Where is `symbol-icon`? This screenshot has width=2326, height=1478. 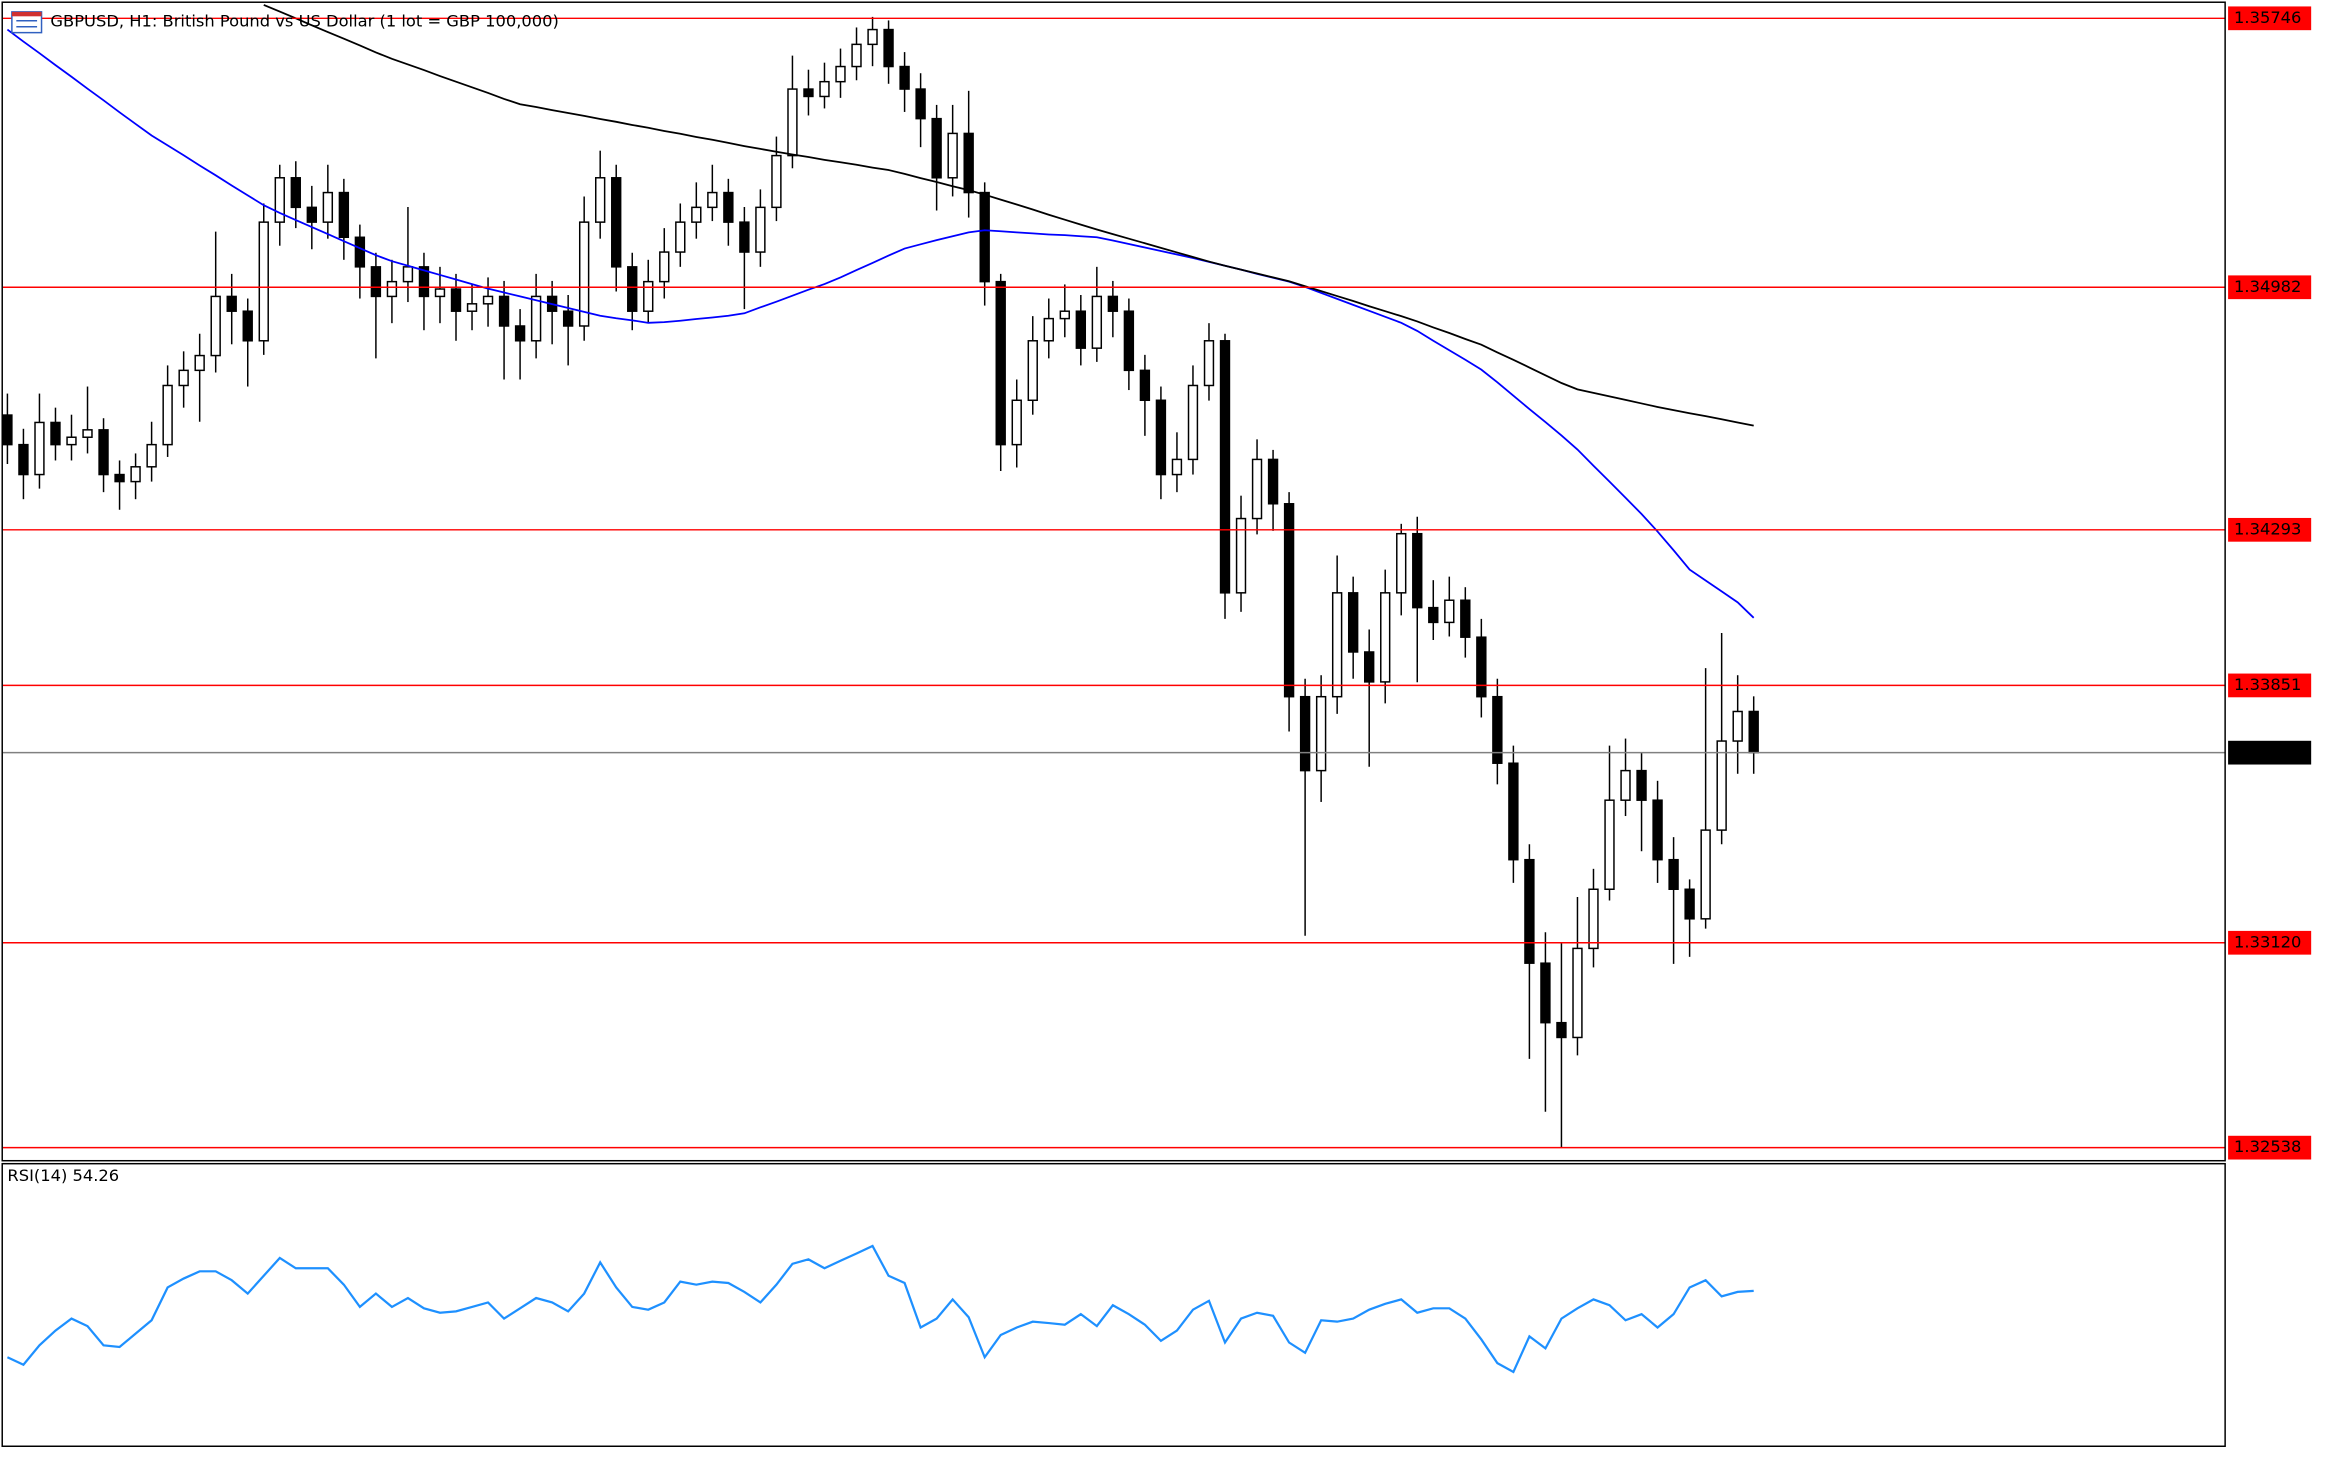 symbol-icon is located at coordinates (27, 22).